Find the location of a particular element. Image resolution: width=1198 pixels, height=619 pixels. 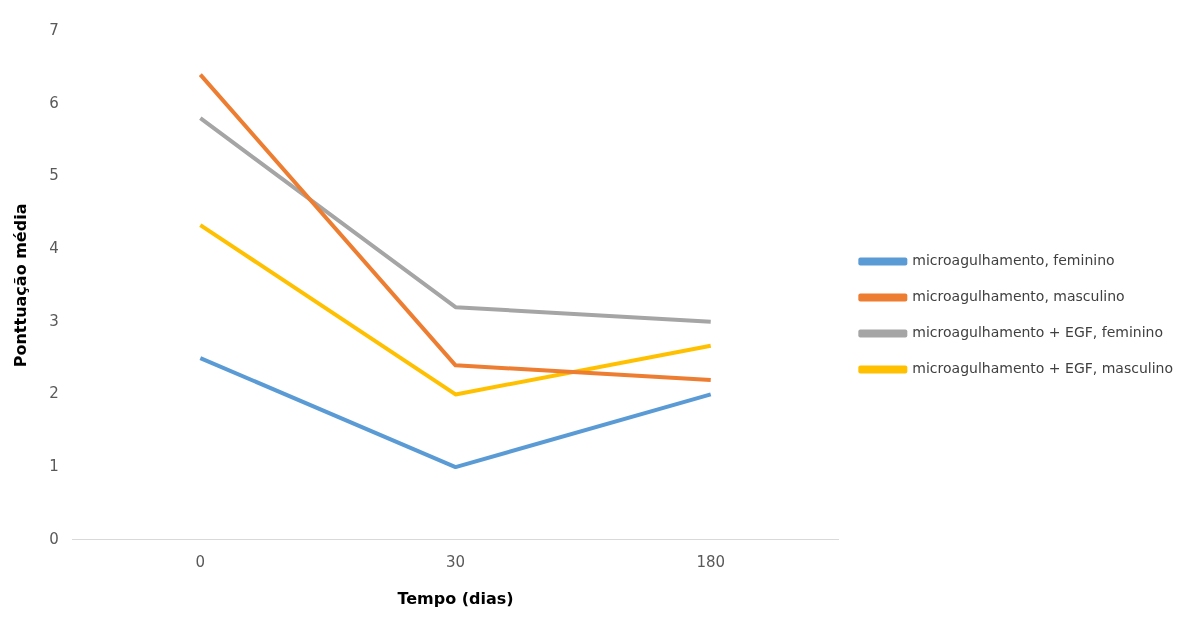

x-tick-label: 0 is located at coordinates (200, 561).